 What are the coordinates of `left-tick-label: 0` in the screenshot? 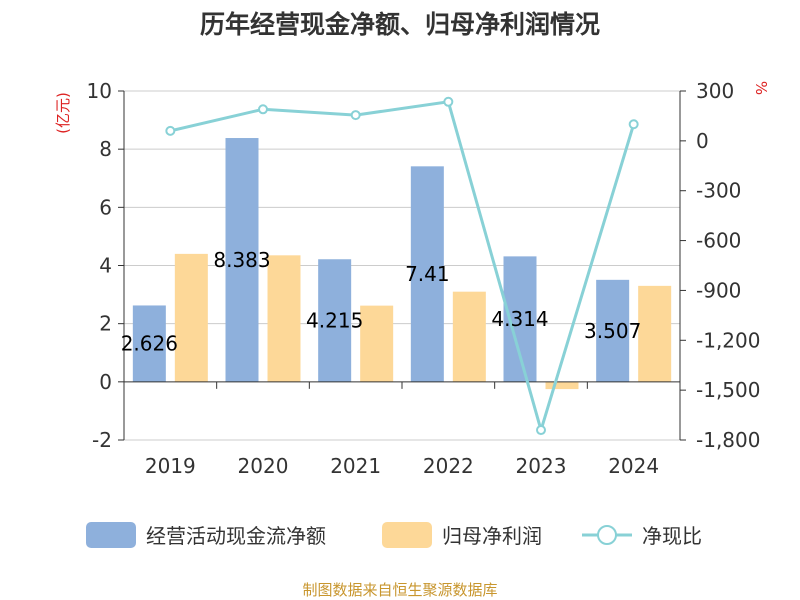 It's located at (105, 382).